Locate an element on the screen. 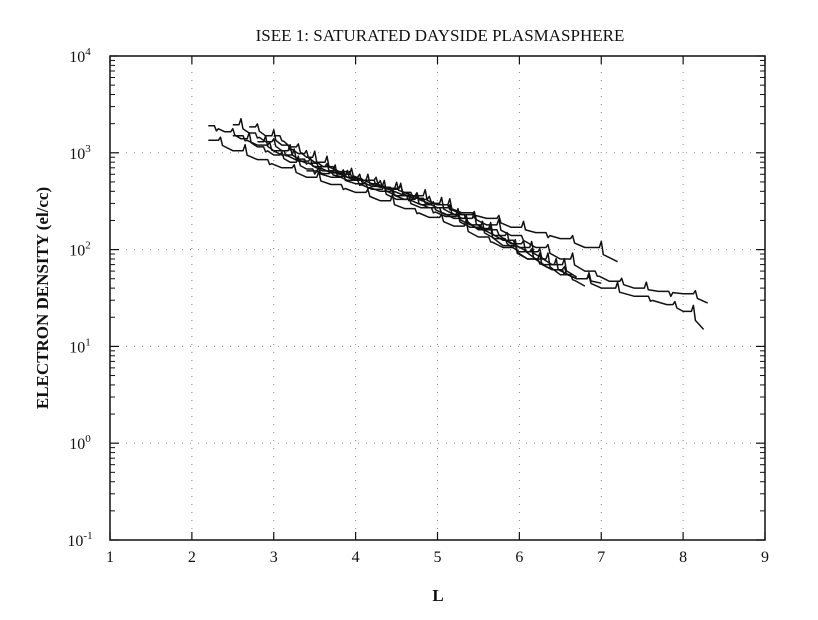 This screenshot has width=818, height=620. x-tick-labels: 1 2 3 4 5 6 7 8 9 is located at coordinates (437, 557).